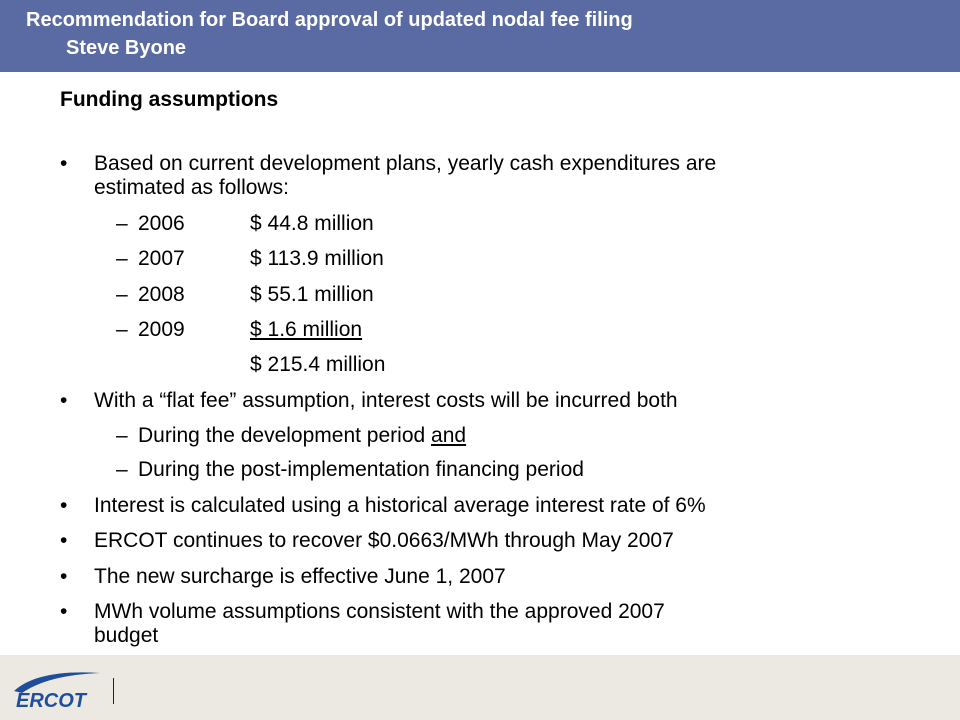 Image resolution: width=960 pixels, height=720 pixels. I want to click on emphasis-and: and, so click(449, 435).